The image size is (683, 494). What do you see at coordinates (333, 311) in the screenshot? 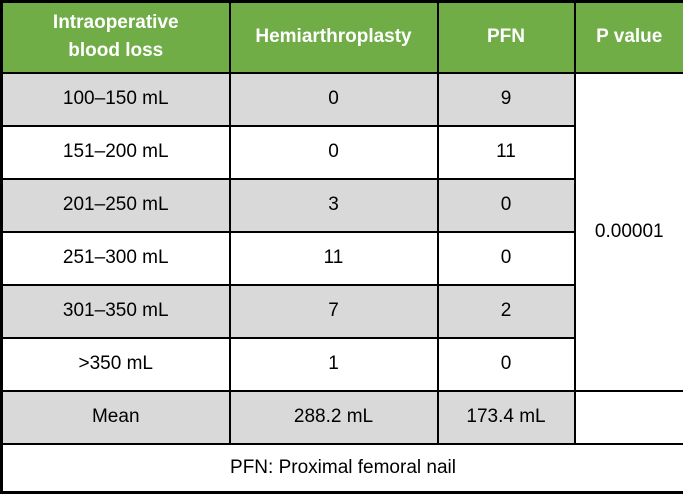
I see `hemi-cell: 7` at bounding box center [333, 311].